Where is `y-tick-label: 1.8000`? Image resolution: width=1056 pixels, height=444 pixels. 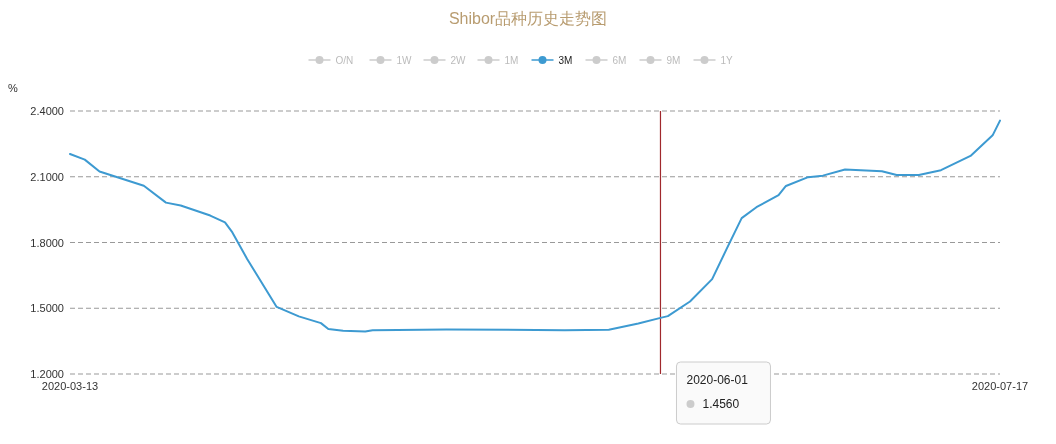 y-tick-label: 1.8000 is located at coordinates (47, 242).